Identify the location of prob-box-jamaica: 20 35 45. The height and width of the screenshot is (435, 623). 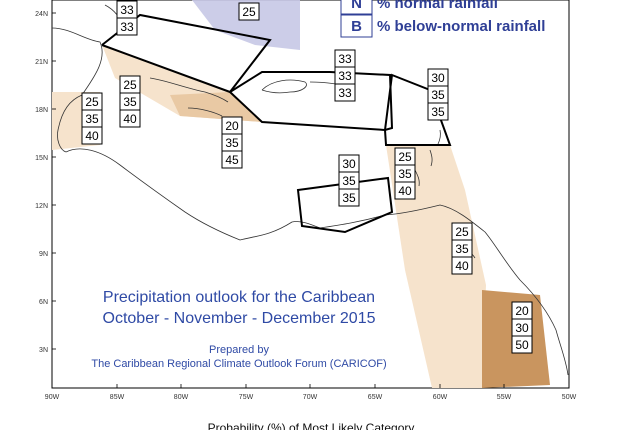
(232, 142).